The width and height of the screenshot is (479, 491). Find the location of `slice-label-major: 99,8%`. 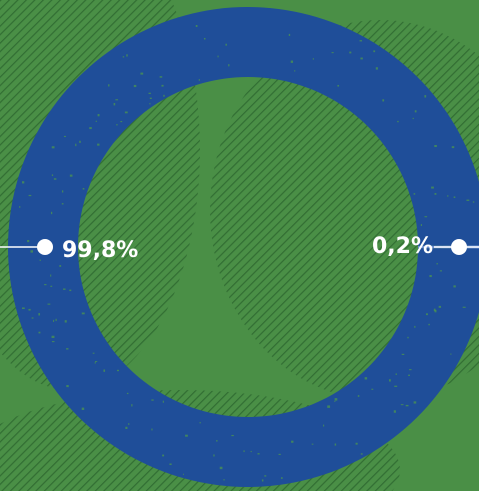

slice-label-major: 99,8% is located at coordinates (100, 250).